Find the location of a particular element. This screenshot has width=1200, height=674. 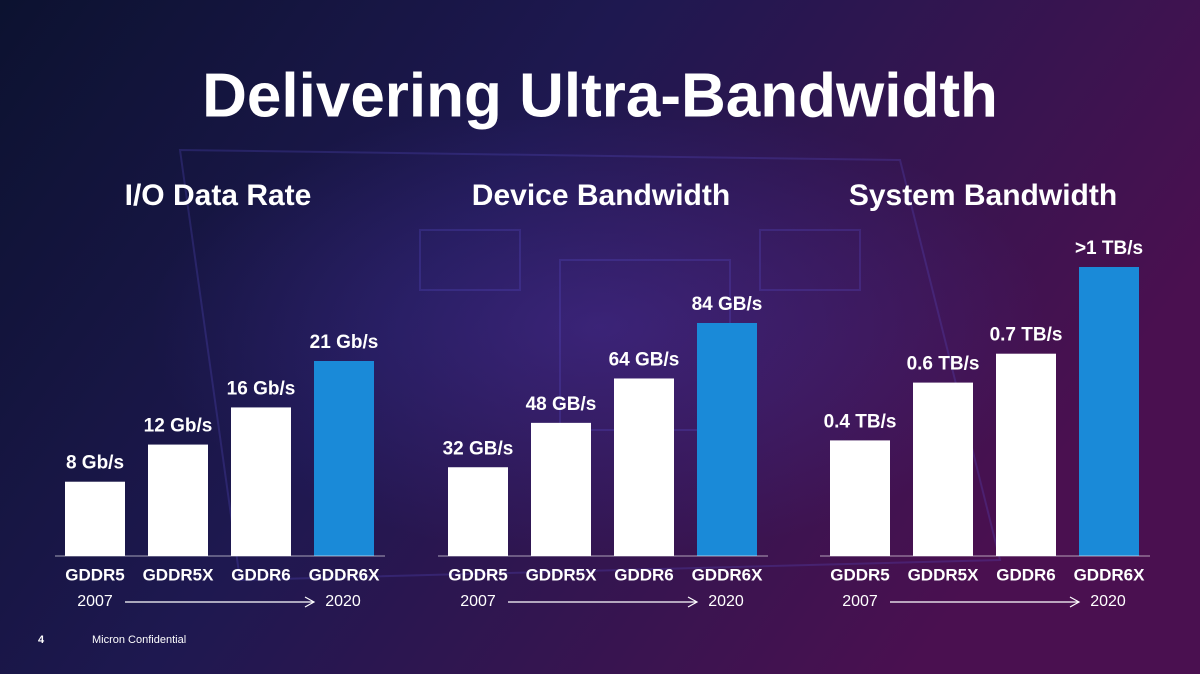

slide-title: Delivering Ultra-Bandwidth is located at coordinates (600, 95).